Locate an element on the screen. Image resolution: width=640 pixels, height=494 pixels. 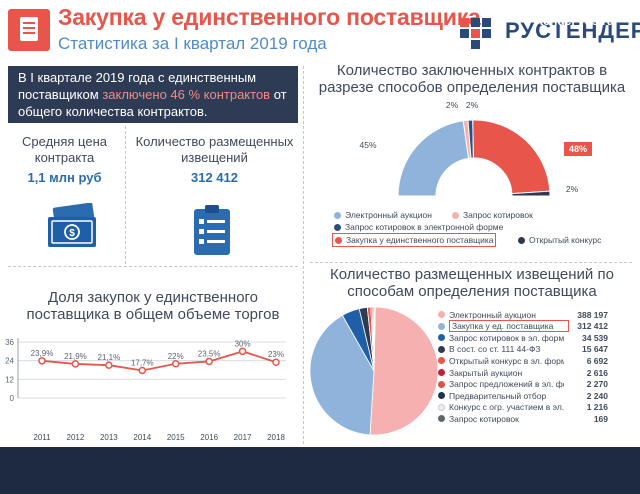
avg-price-label: Средняя цена контракта is located at coordinates (64, 149).